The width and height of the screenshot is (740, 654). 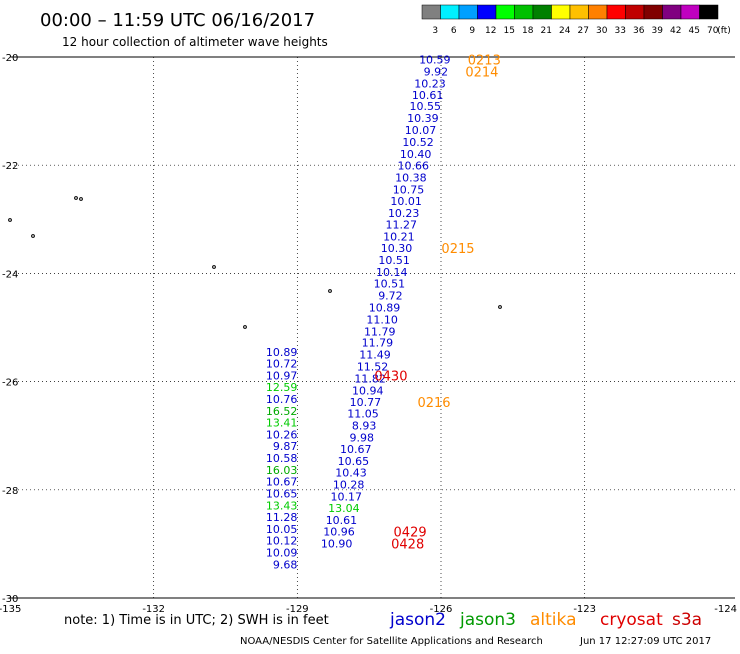 What do you see at coordinates (658, 31) in the screenshot?
I see `colorbar-label: 39` at bounding box center [658, 31].